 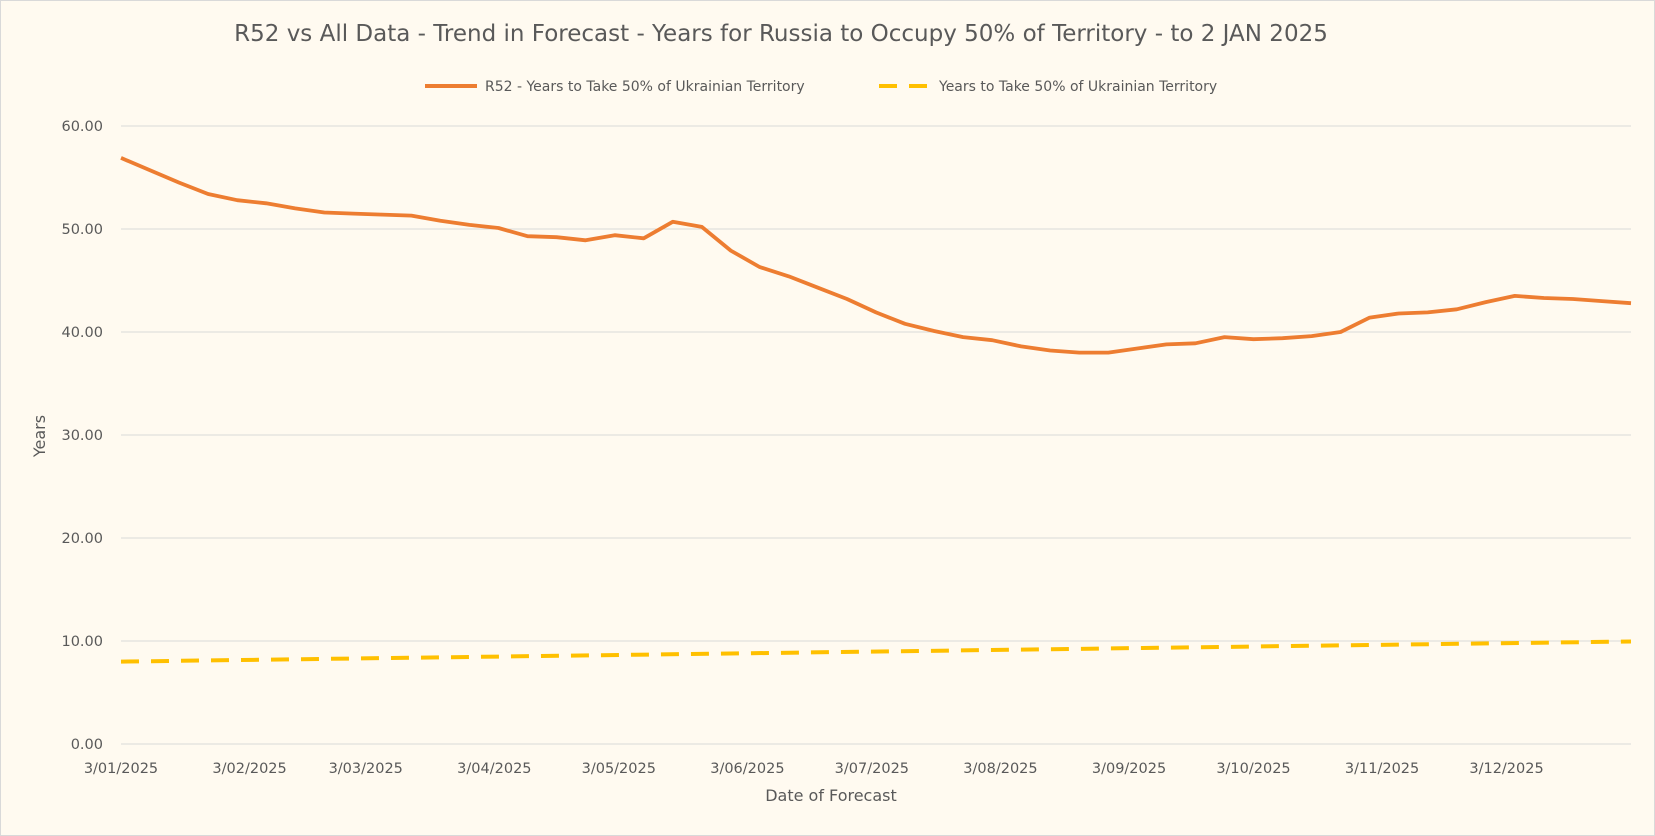 I want to click on x-tick-label: 3/08/2025, so click(x=1000, y=769).